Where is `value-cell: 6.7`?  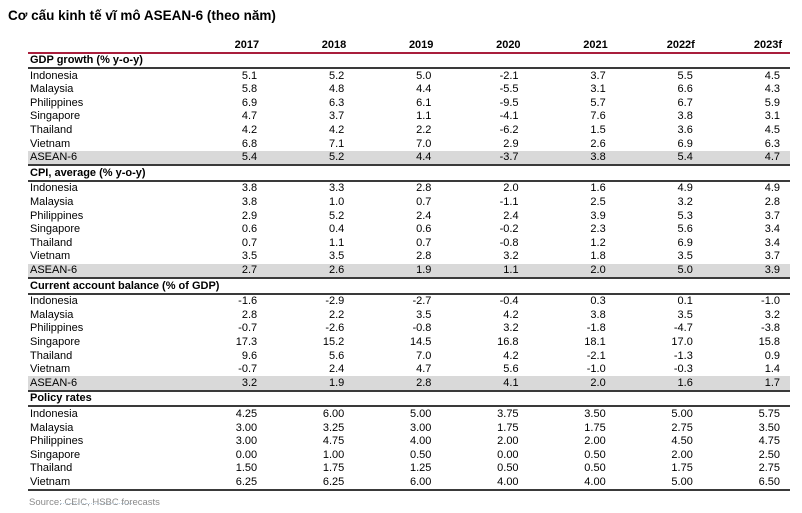 value-cell: 6.7 is located at coordinates (685, 102).